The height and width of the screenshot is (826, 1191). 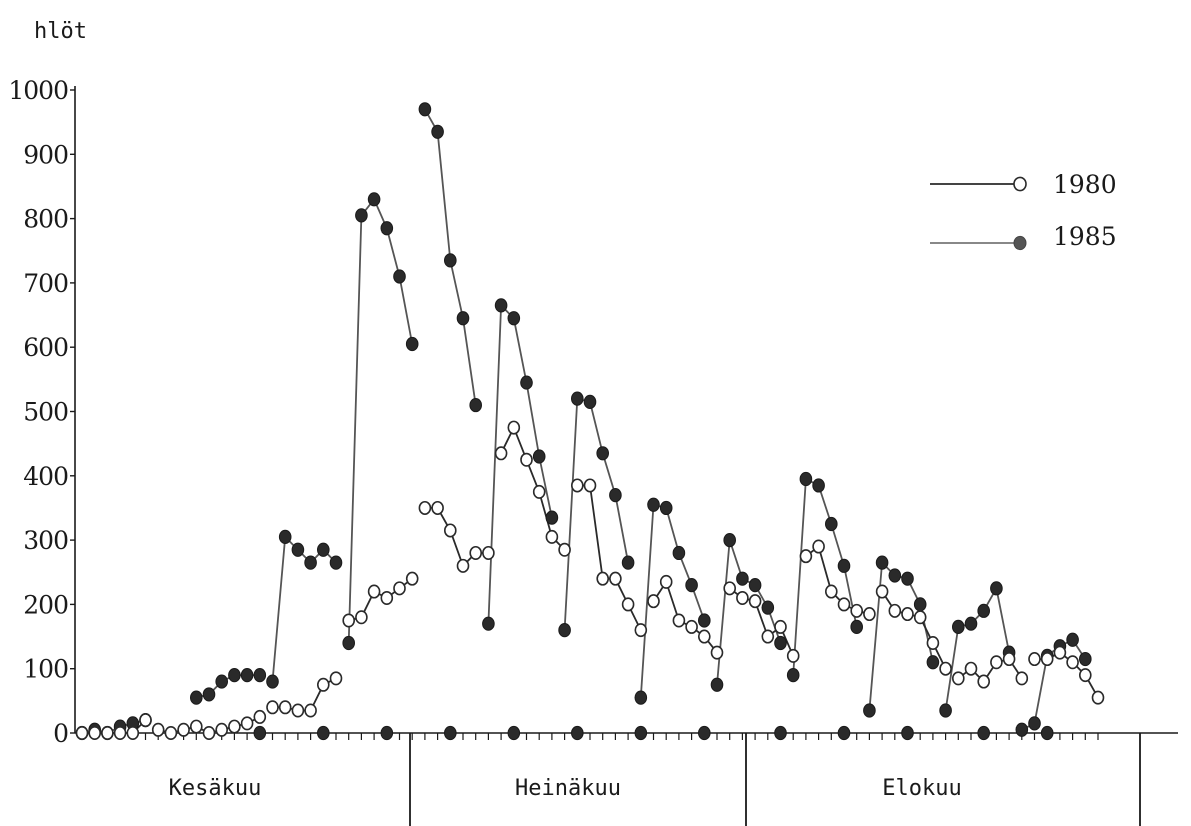 What do you see at coordinates (45, 476) in the screenshot?
I see `y-tick-label: 400` at bounding box center [45, 476].